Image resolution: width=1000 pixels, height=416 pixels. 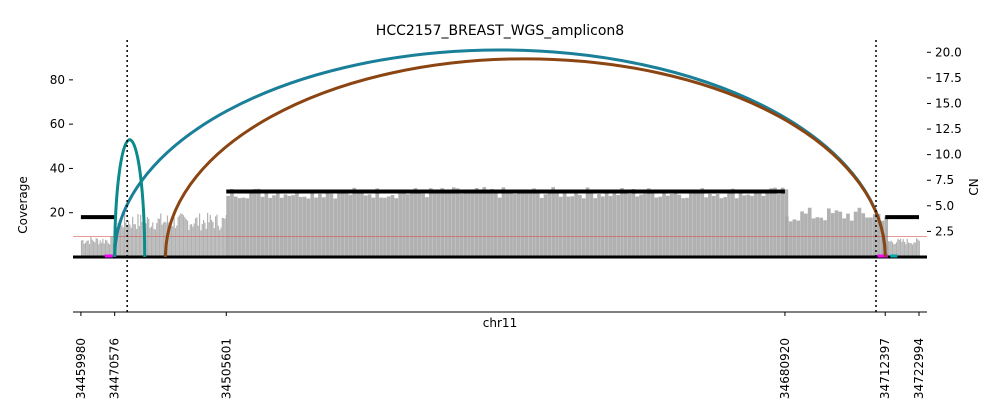 I want to click on left-tick-label: 40, so click(x=57, y=168).